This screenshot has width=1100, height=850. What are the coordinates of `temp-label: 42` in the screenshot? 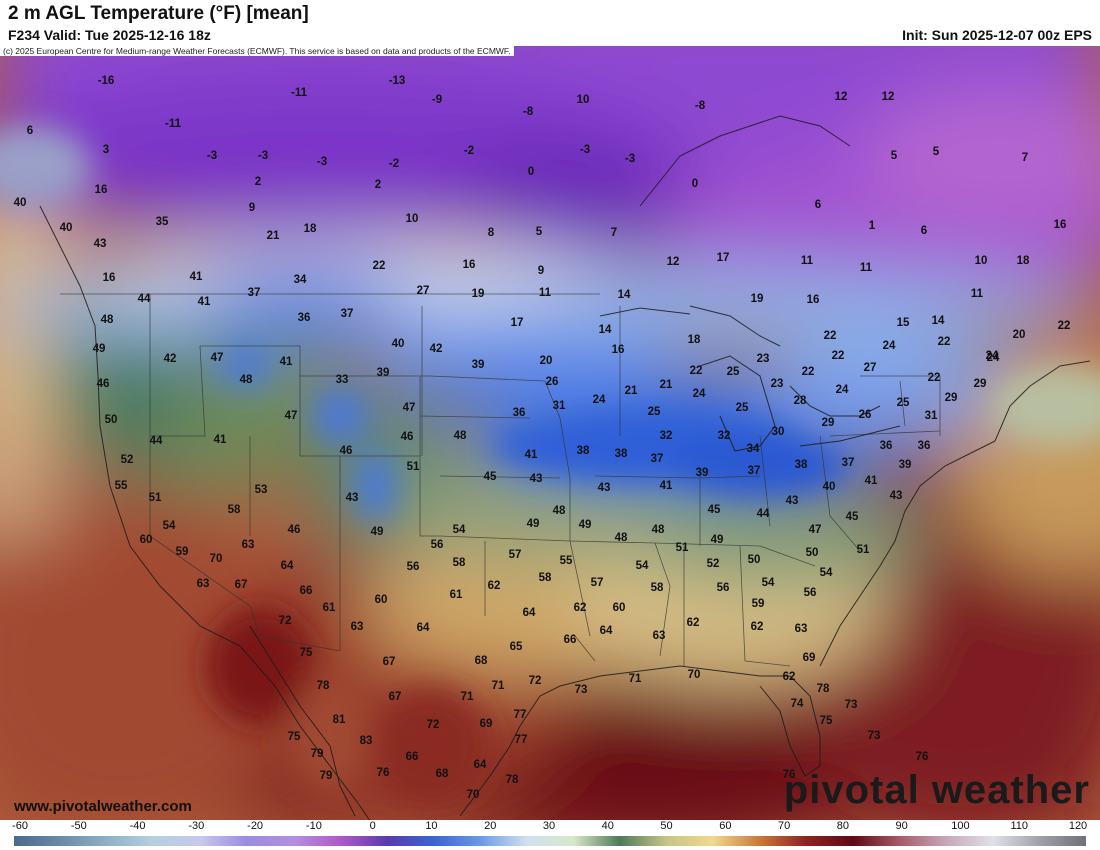 It's located at (170, 359).